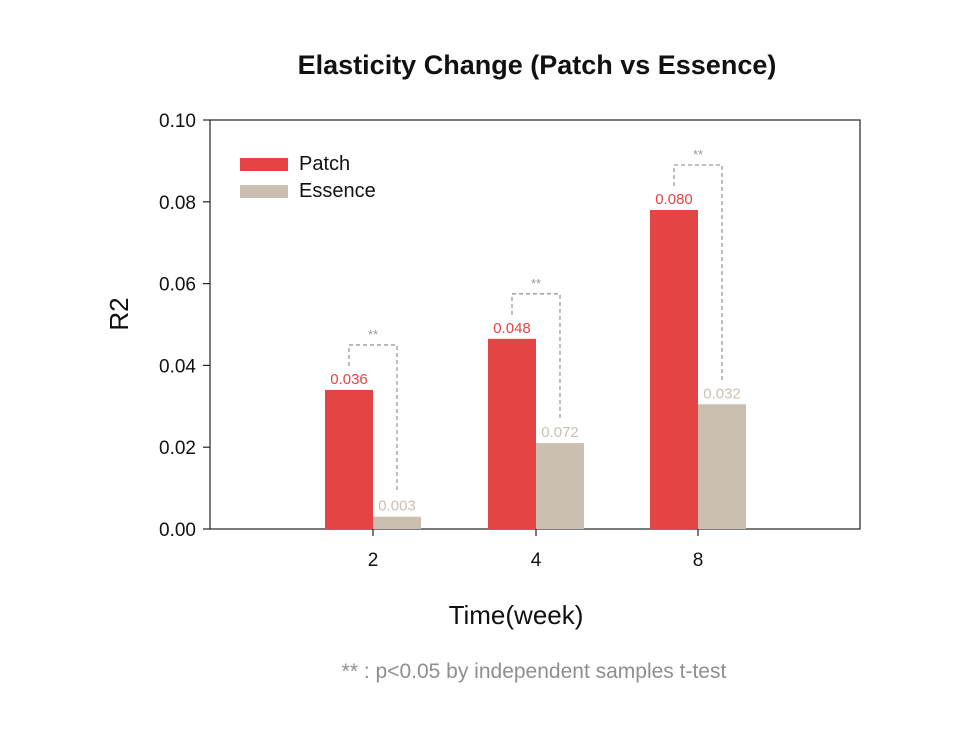 This screenshot has width=973, height=734. Describe the element at coordinates (674, 199) in the screenshot. I see `data-label-patch: 0.080` at that location.